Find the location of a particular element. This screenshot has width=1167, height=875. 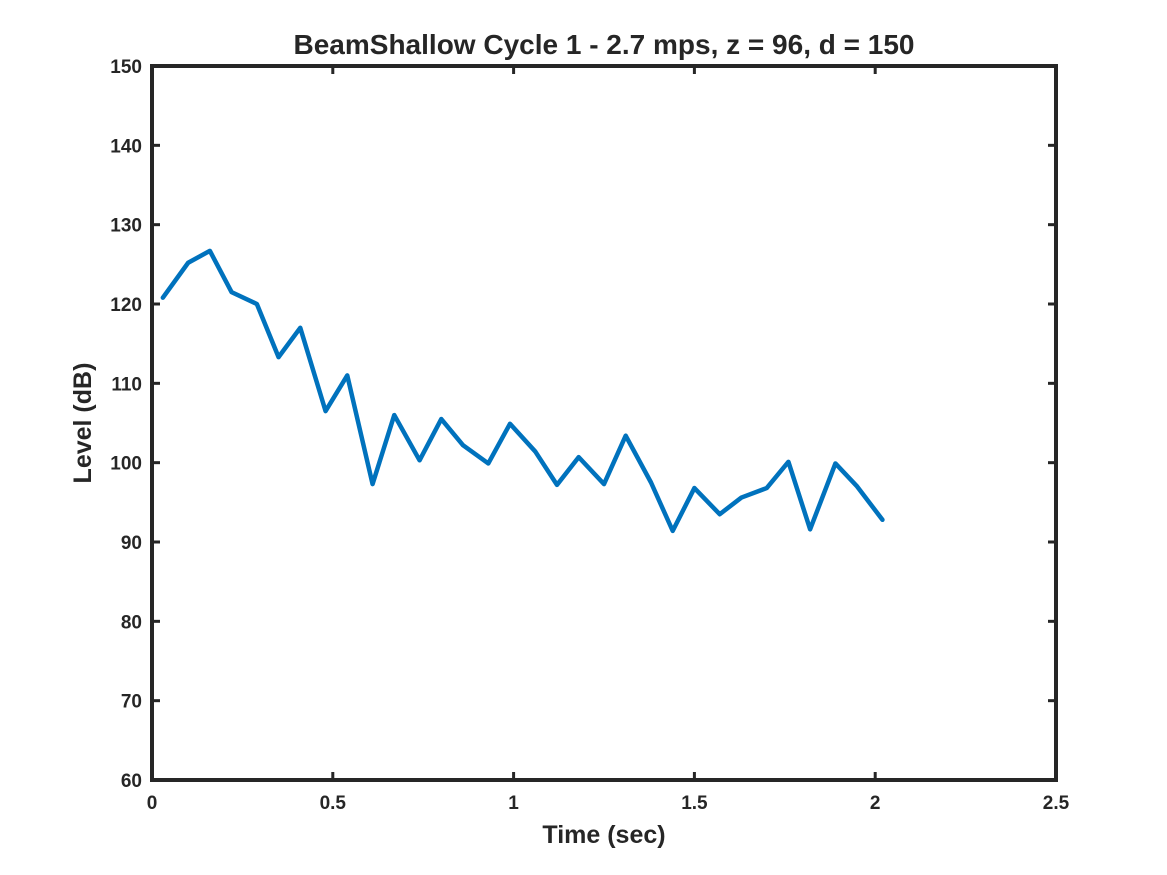

x-tick-label: 1.5 is located at coordinates (694, 803).